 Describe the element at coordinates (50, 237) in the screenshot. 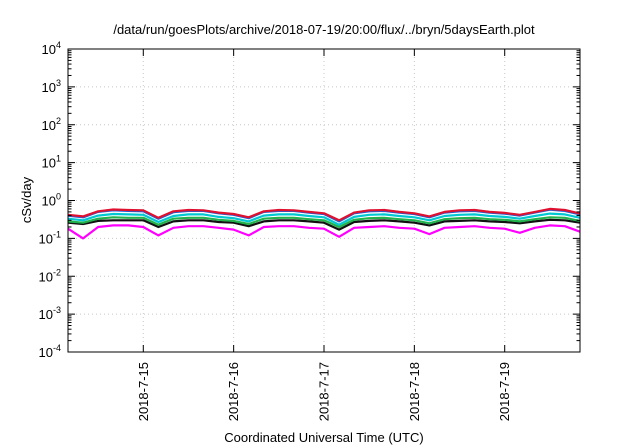

I see `y-tick-label: 10⁻¹` at that location.